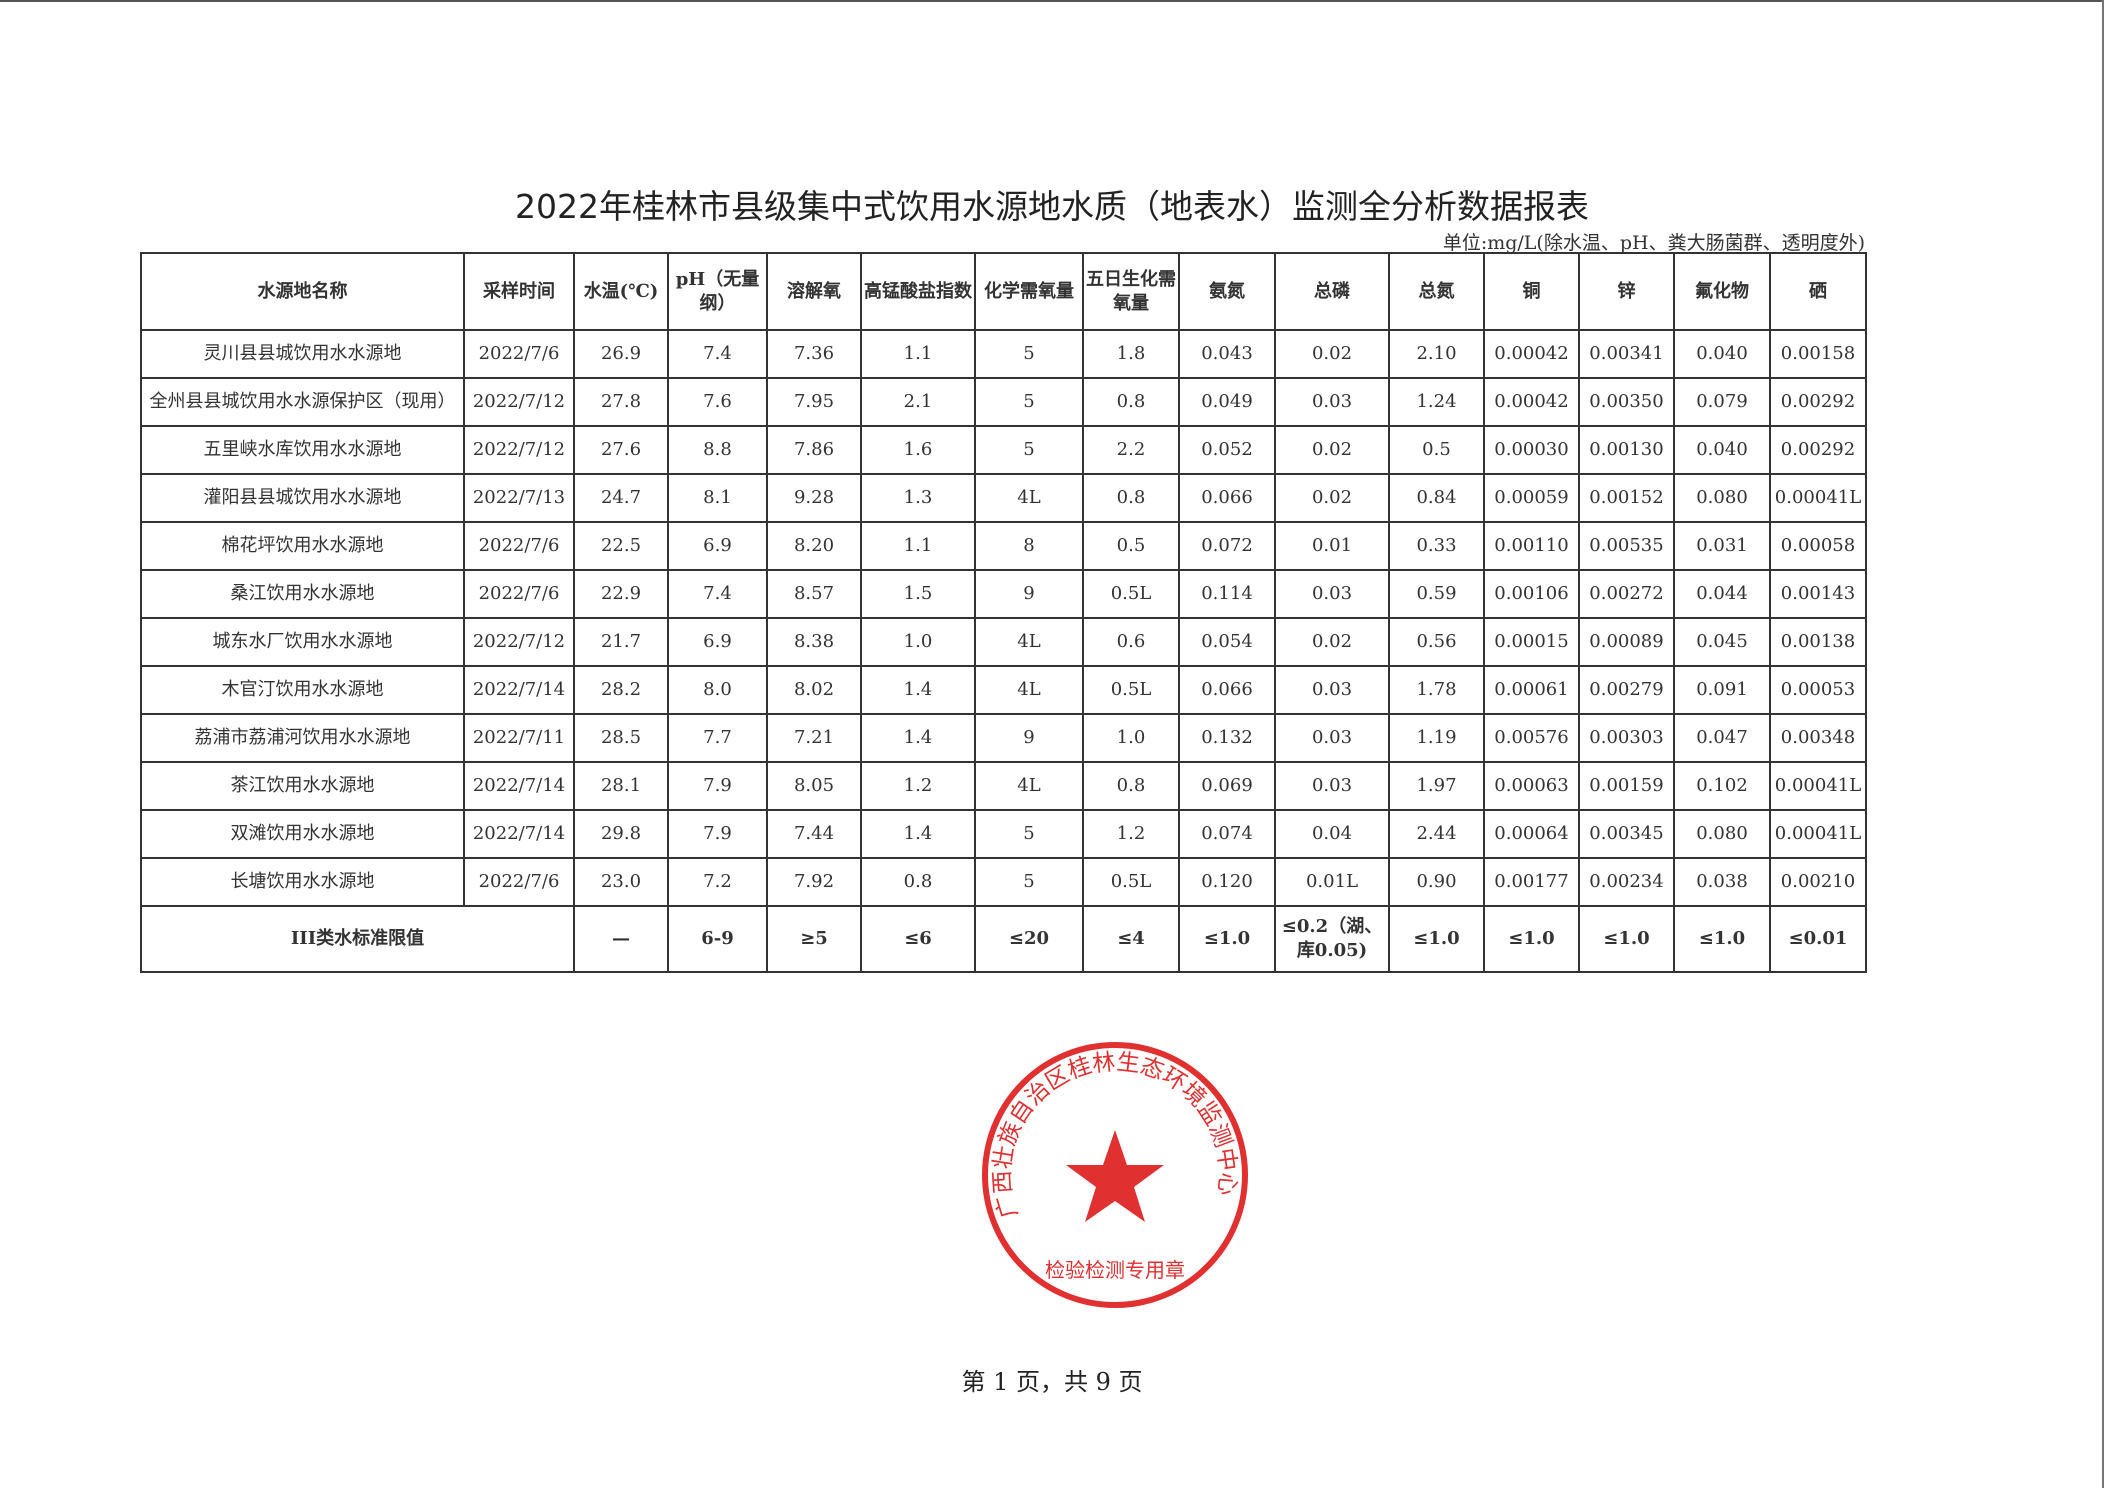 This screenshot has height=1488, width=2104. What do you see at coordinates (1531, 291) in the screenshot?
I see `column-header: 铜` at bounding box center [1531, 291].